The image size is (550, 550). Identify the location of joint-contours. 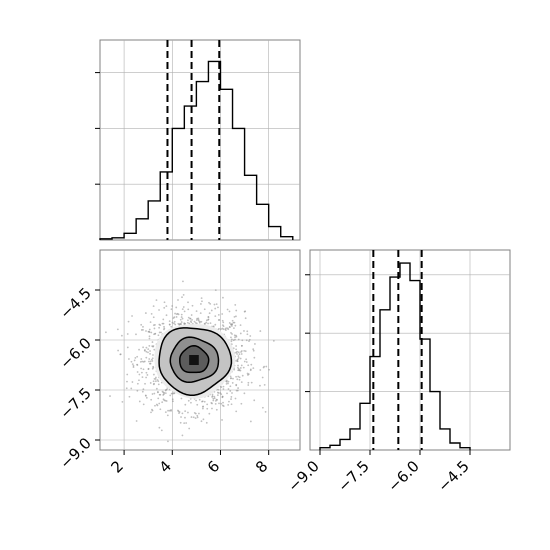
(195, 361).